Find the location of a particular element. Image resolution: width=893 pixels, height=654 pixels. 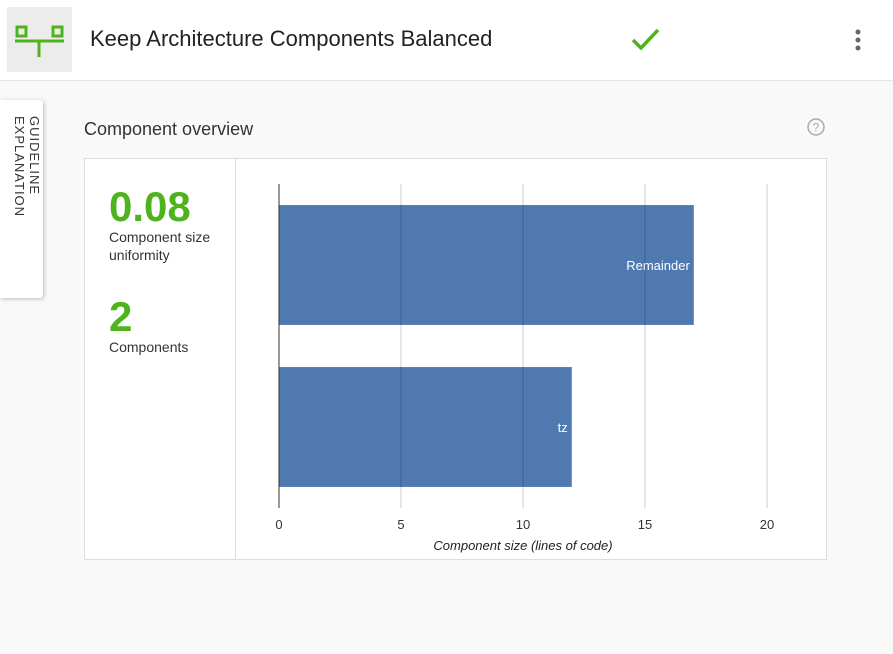

page-title: Keep Architecture Components Balanced is located at coordinates (291, 38).